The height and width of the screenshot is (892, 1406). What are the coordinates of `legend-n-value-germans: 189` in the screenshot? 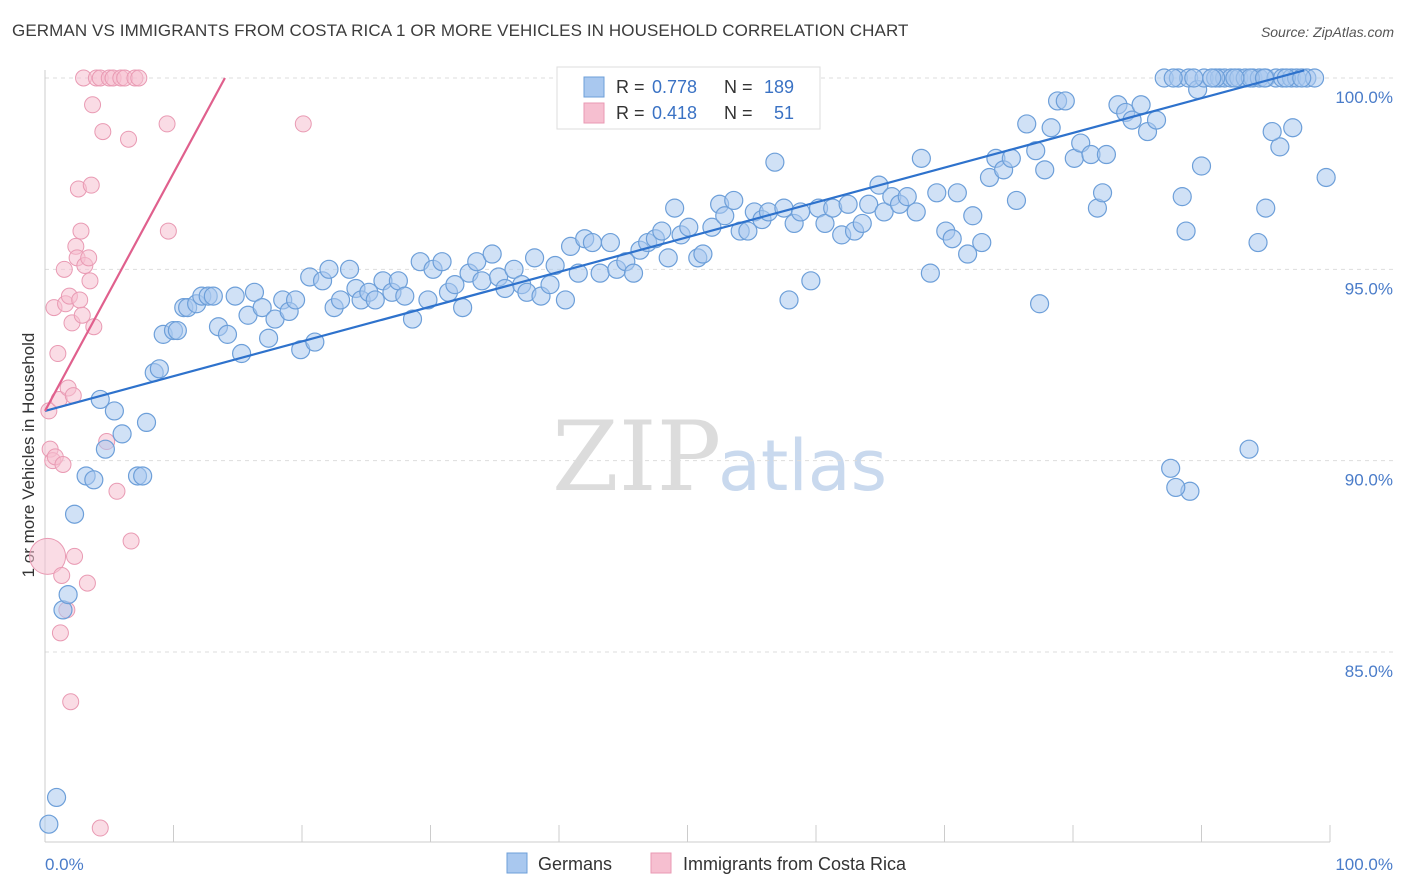 It's located at (779, 87).